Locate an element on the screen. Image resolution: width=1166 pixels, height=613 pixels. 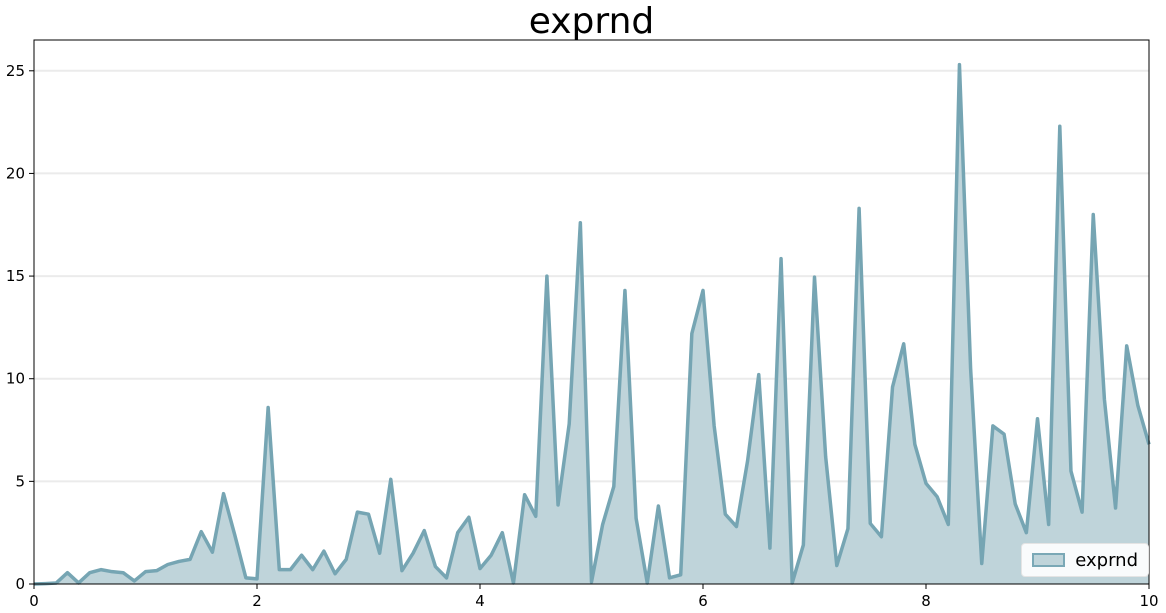
y-tick-label-25: 25 is located at coordinates (15, 71).